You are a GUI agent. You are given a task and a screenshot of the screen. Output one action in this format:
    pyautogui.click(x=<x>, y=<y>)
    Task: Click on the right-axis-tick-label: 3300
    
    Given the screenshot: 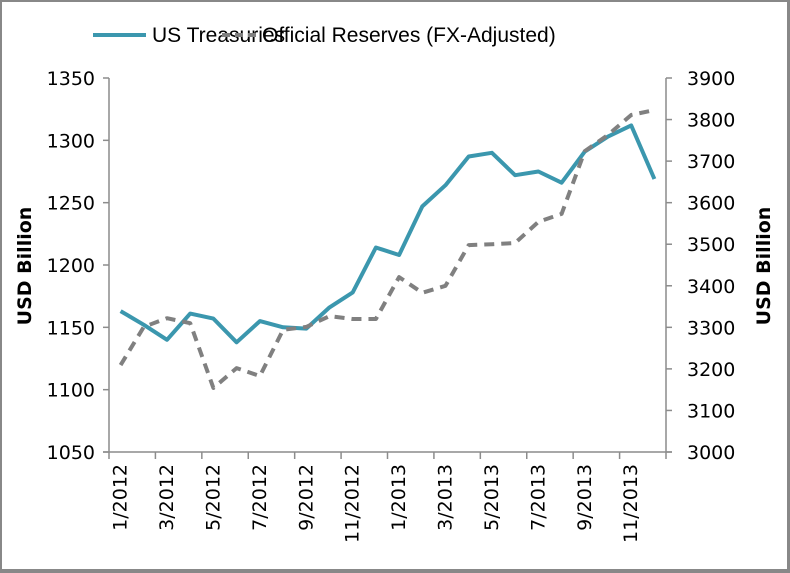 What is the action you would take?
    pyautogui.click(x=711, y=328)
    